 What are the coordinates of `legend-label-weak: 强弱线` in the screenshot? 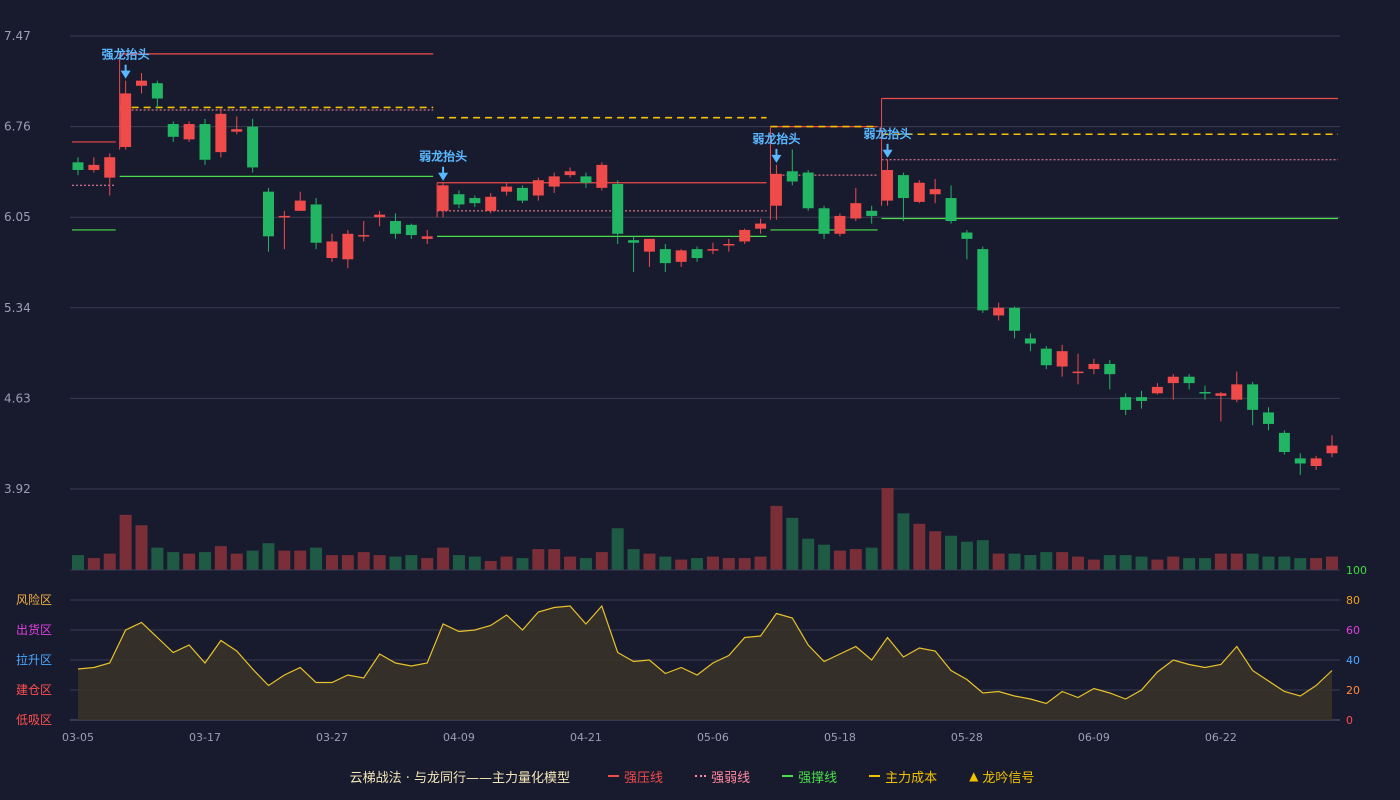 It's located at (731, 778).